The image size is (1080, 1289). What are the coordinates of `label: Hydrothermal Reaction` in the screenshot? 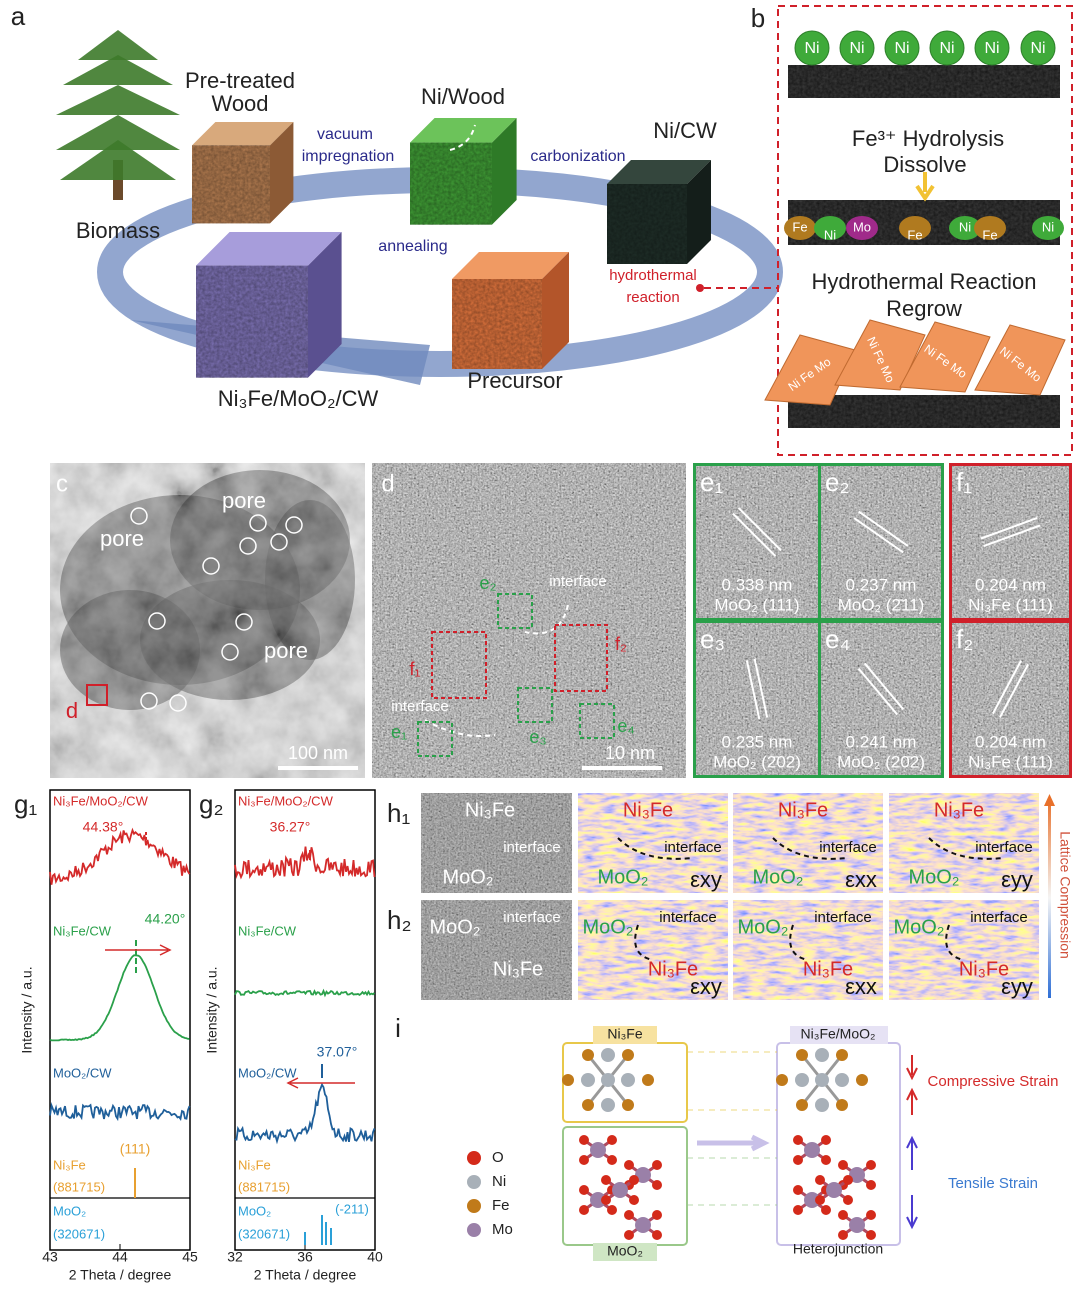 It's located at (924, 281).